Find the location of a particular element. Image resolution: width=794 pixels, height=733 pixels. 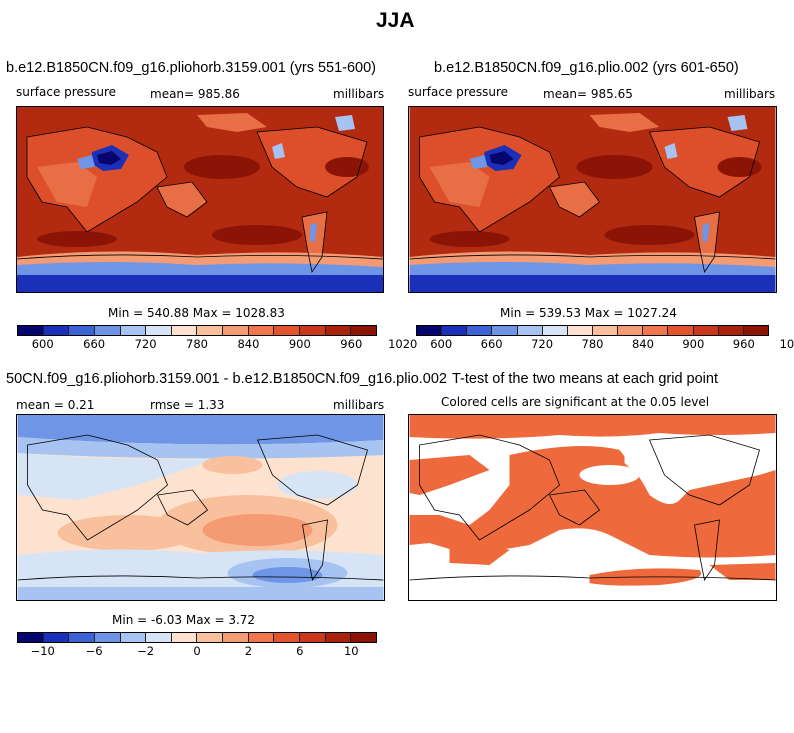

panel3-minmax: Min = -6.03 Max = 3.72 is located at coordinates (184, 620).